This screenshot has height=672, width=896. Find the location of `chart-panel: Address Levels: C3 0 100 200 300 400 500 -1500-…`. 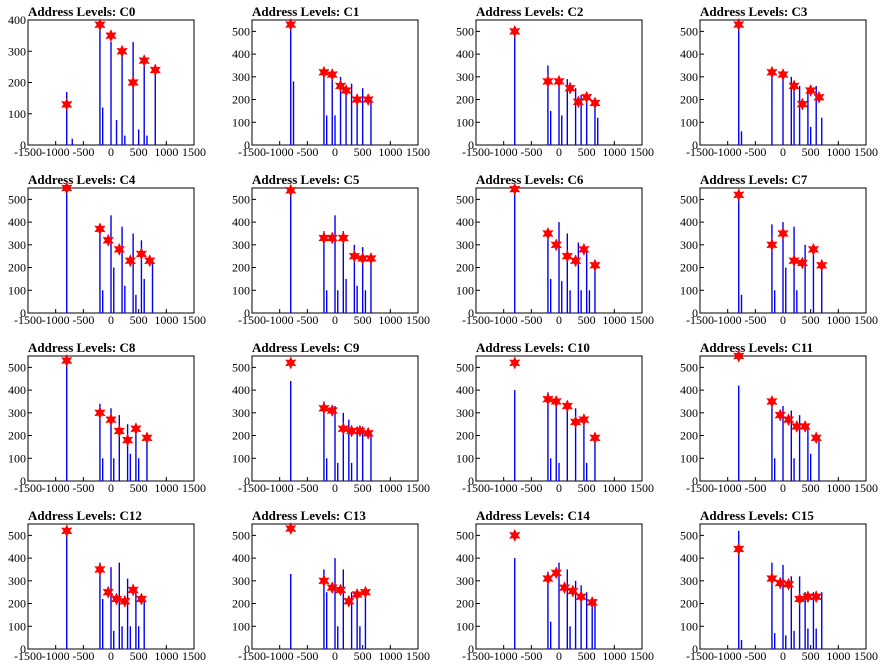

chart-panel: Address Levels: C3 0 100 200 300 400 500 -1500-… is located at coordinates (784, 84).